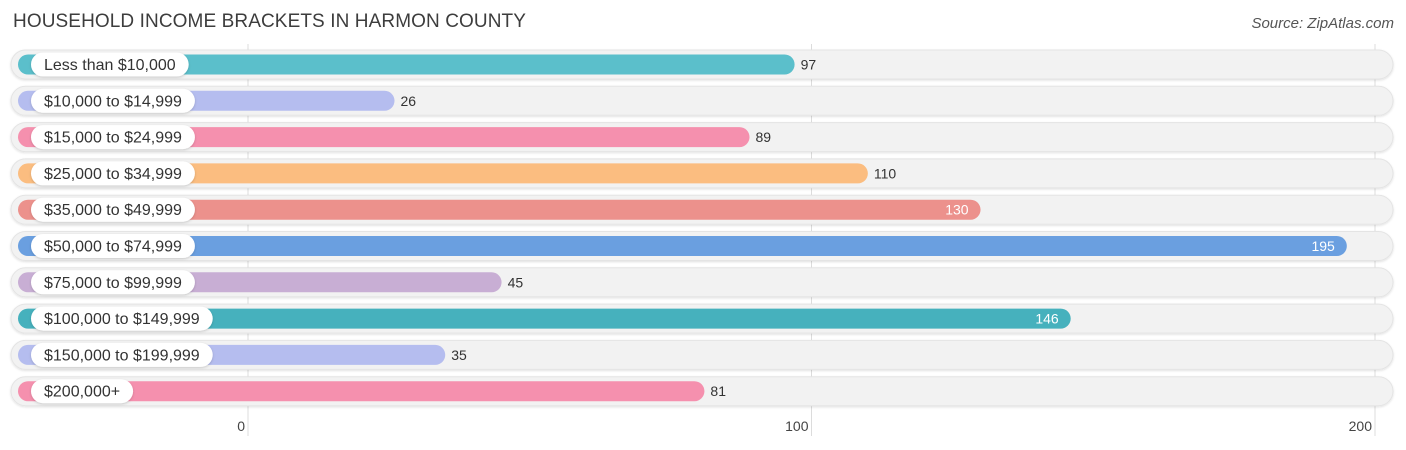 This screenshot has height=450, width=1406. I want to click on category-label: $75,000 to $99,999, so click(113, 283).